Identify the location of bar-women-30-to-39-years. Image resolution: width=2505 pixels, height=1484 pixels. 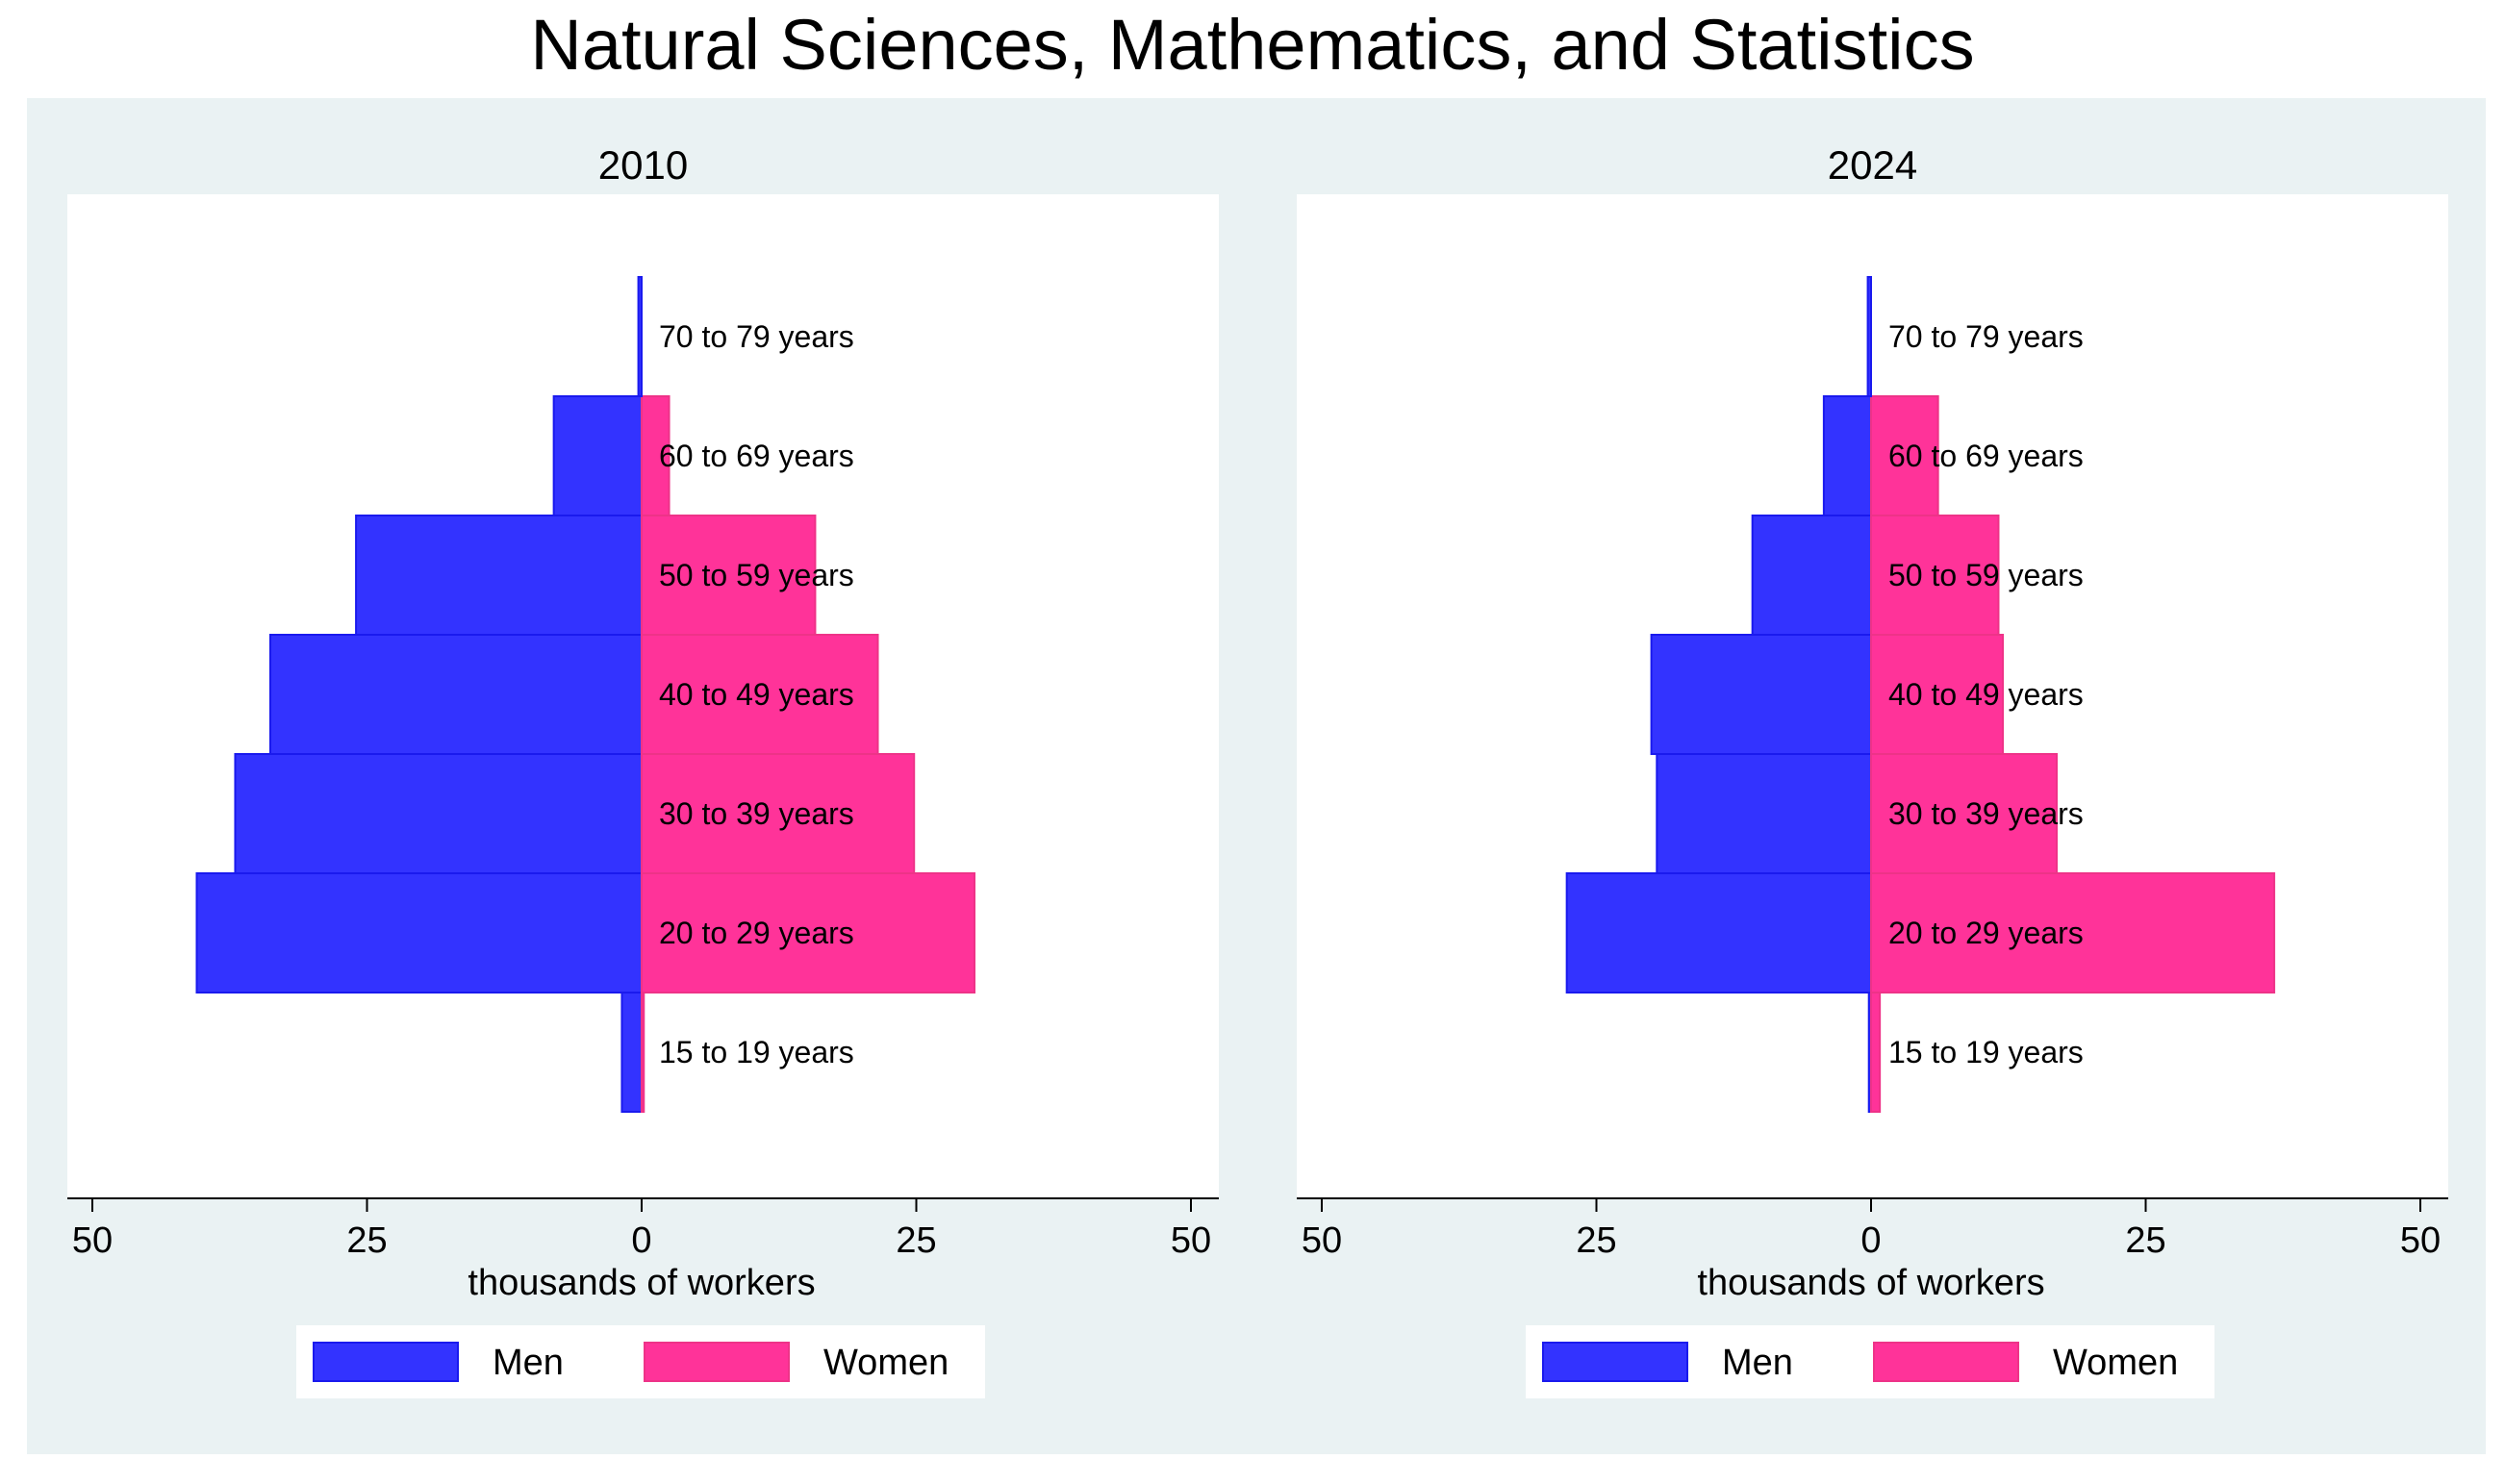
(1964, 814).